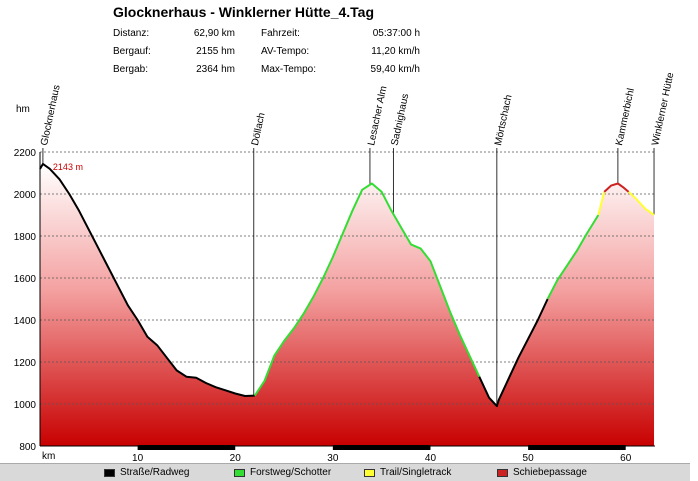 This screenshot has width=698, height=481. I want to click on legend-item-push: Schiebepassage, so click(542, 472).